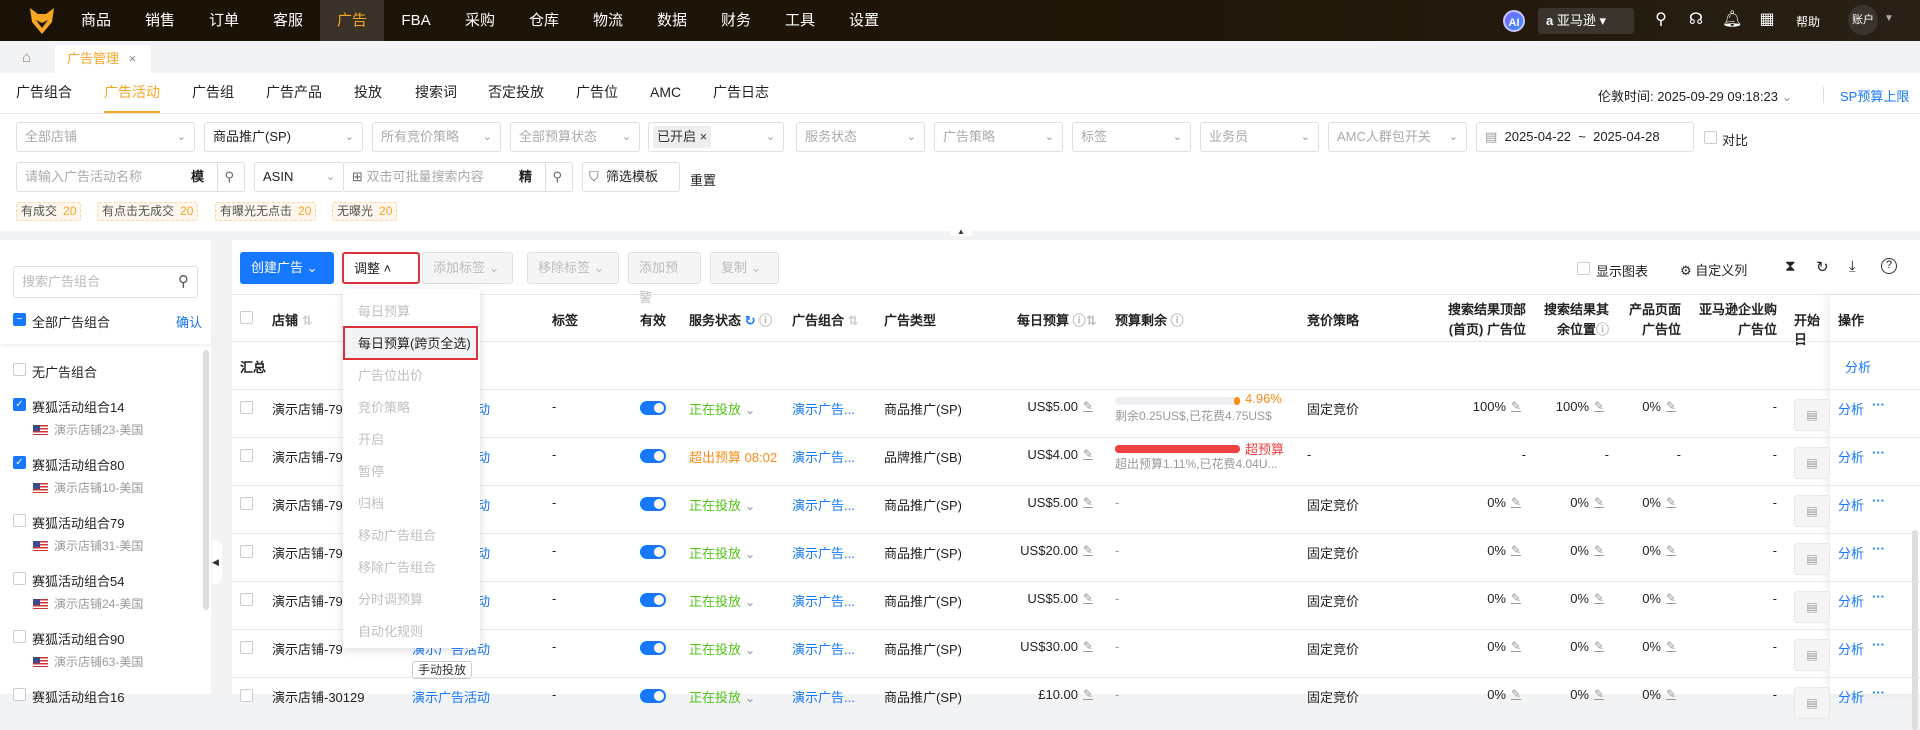  What do you see at coordinates (666, 92) in the screenshot?
I see `subtab: AMC` at bounding box center [666, 92].